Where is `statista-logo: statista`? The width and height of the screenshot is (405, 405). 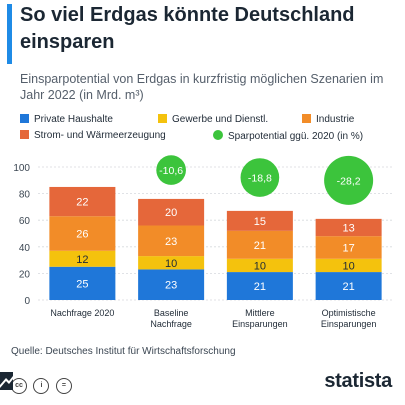
statista-logo: statista is located at coordinates (358, 381).